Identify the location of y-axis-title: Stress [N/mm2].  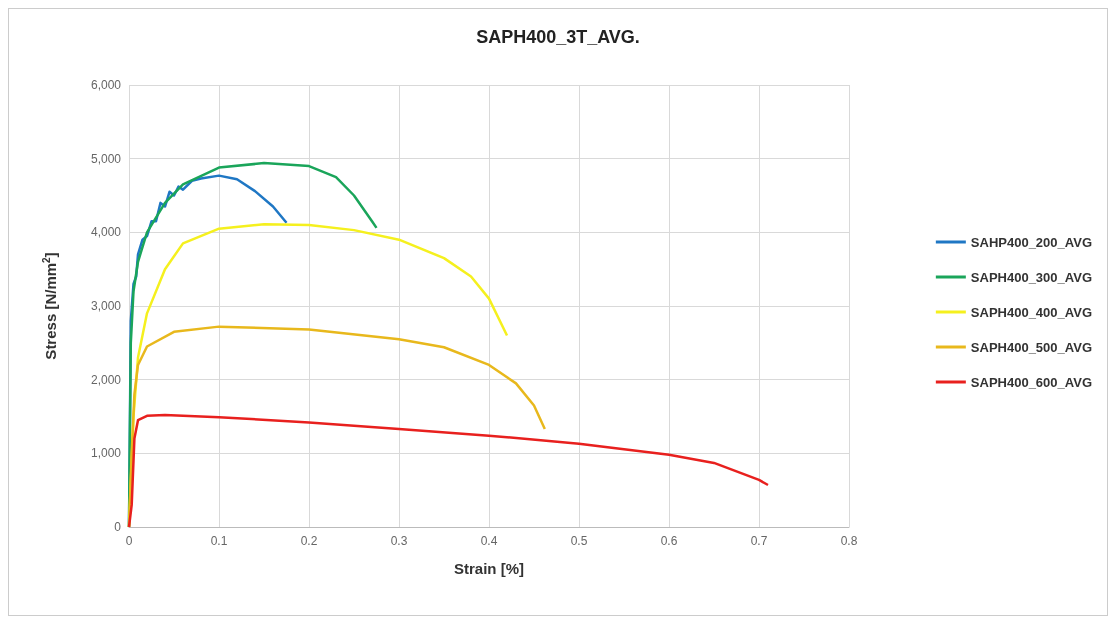
(49, 306).